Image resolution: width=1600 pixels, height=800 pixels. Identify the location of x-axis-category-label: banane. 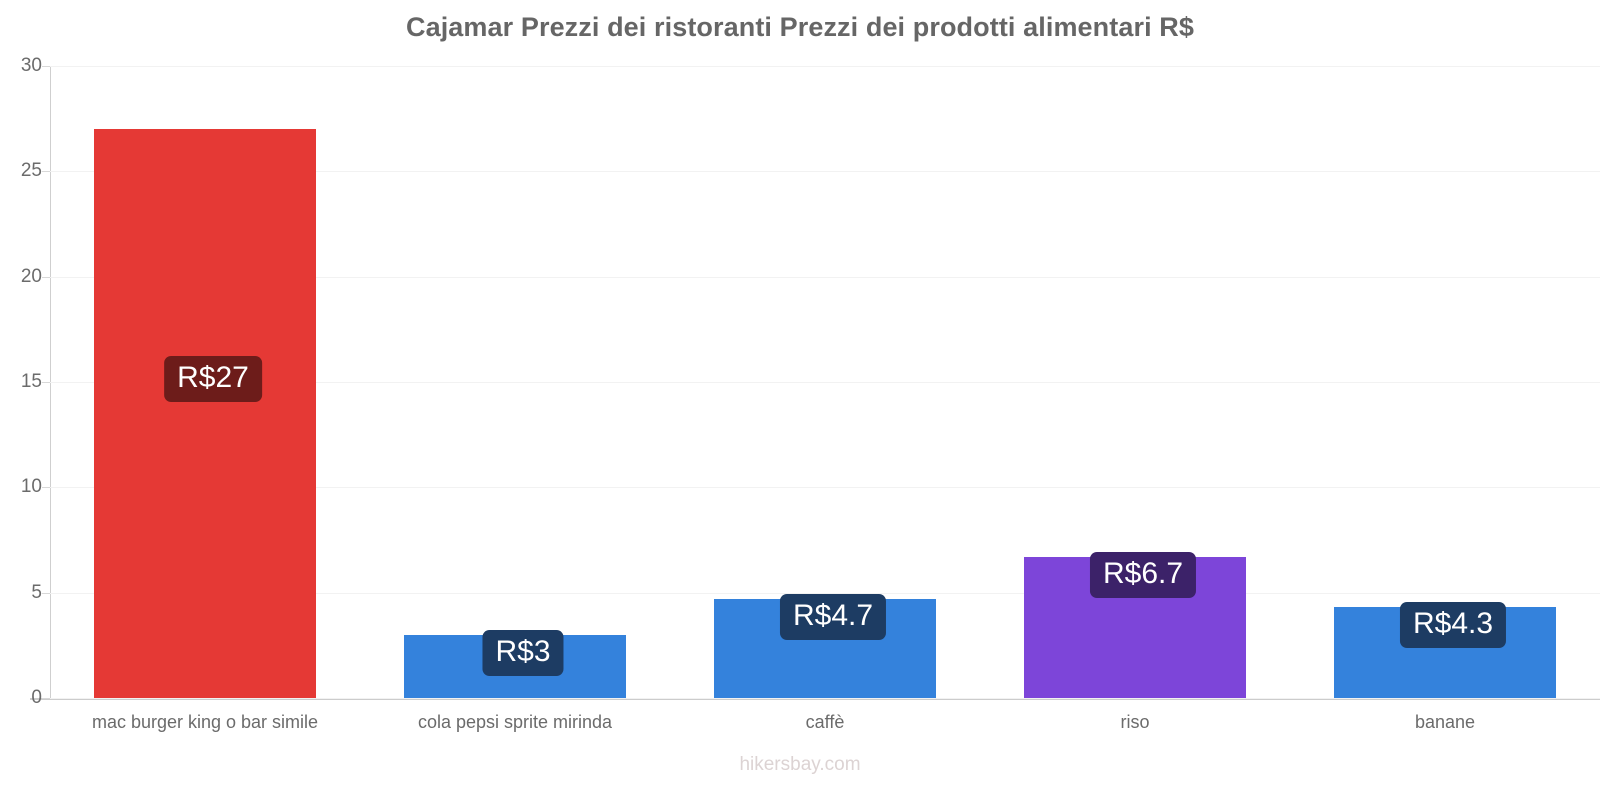
(1445, 722).